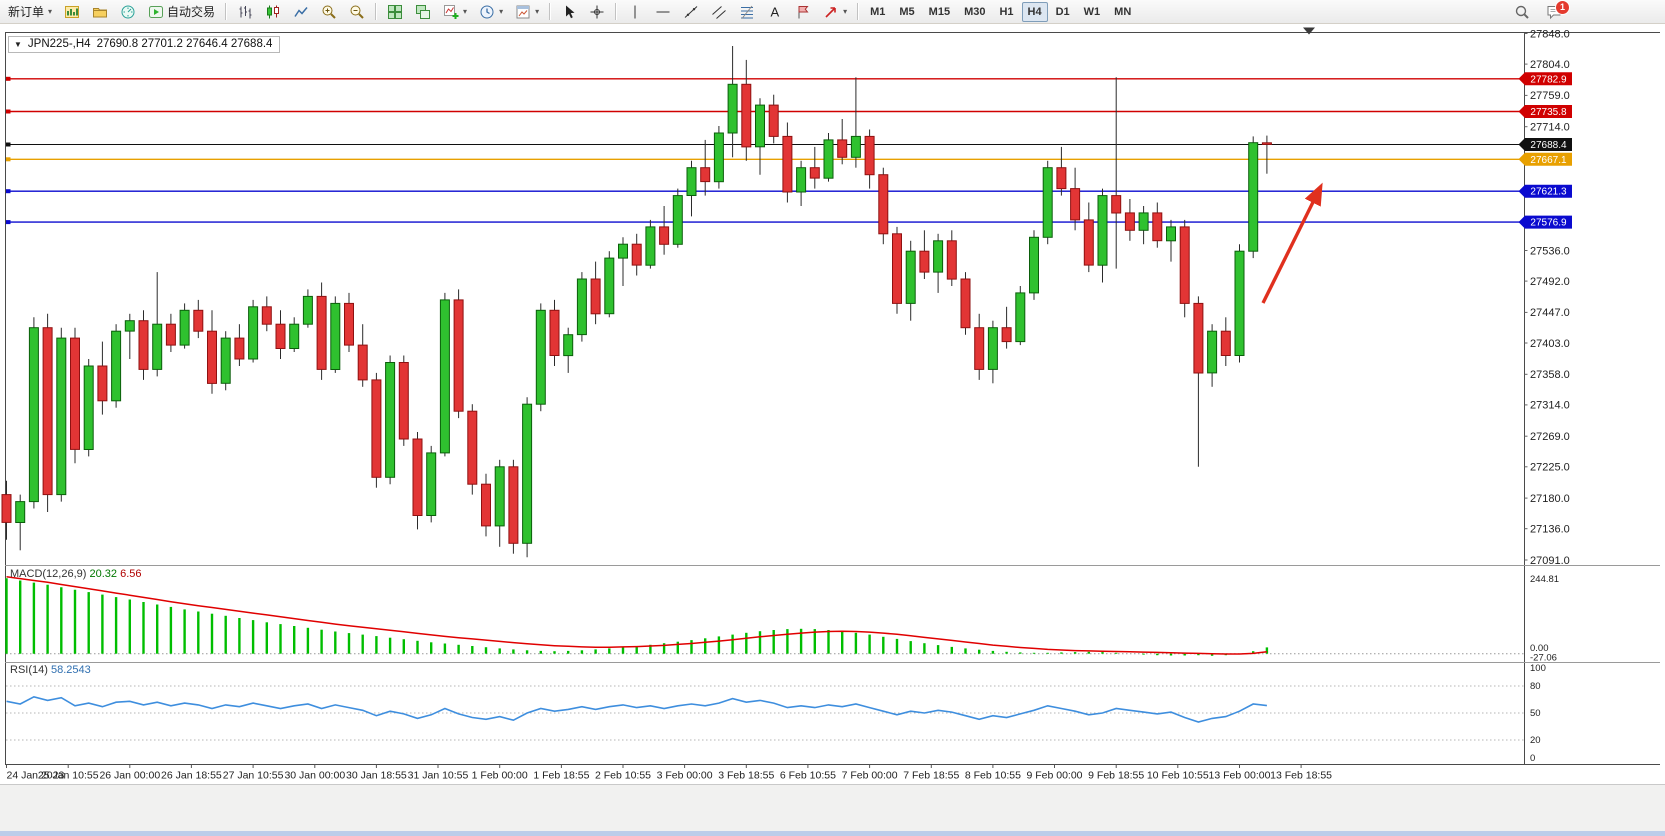 The width and height of the screenshot is (1665, 836). I want to click on horizontal-line-icon, so click(663, 12).